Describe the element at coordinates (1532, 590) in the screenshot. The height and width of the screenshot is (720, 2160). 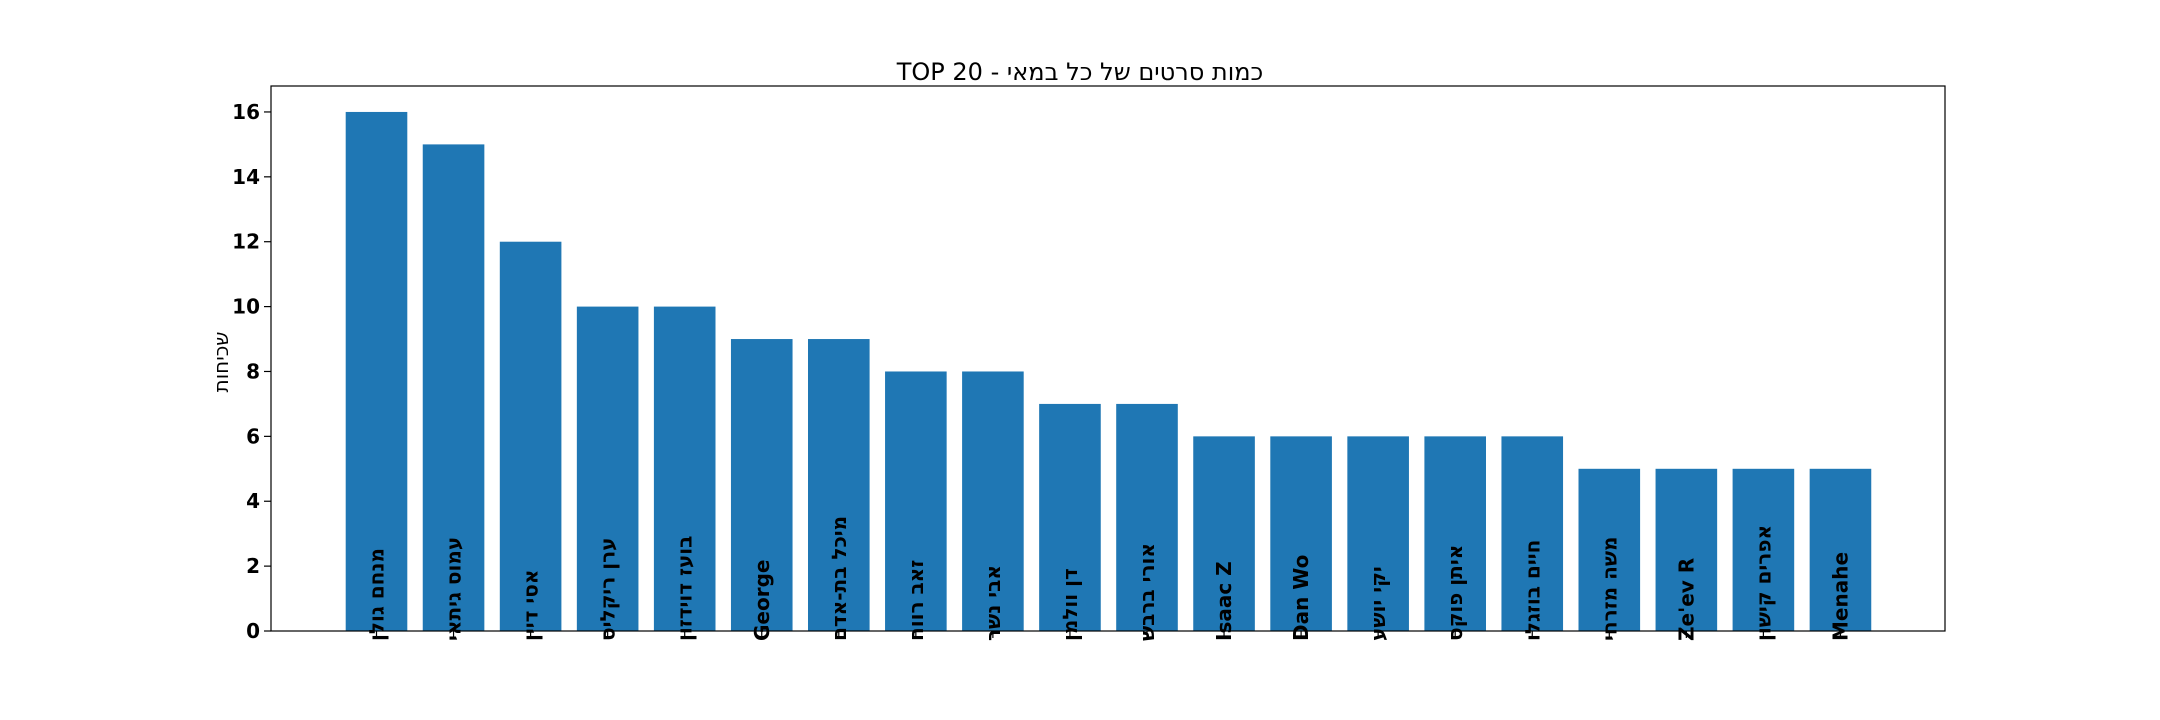
I see `x-tick-label: חיים בוזגלו` at that location.